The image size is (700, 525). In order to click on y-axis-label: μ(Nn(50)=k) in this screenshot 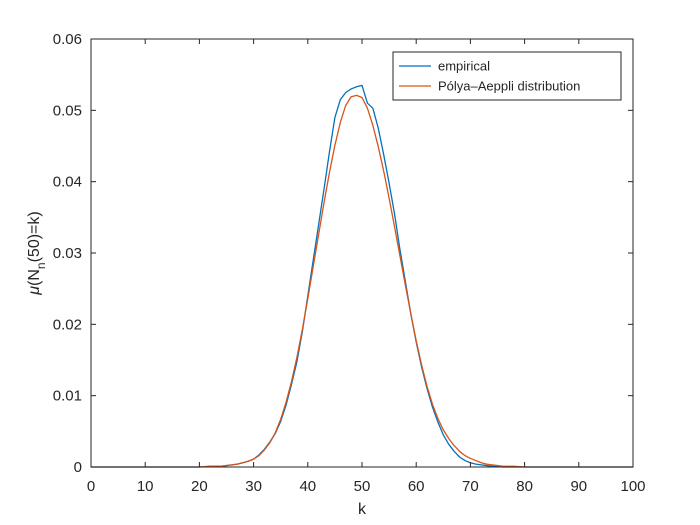, I will do `click(37, 253)`.